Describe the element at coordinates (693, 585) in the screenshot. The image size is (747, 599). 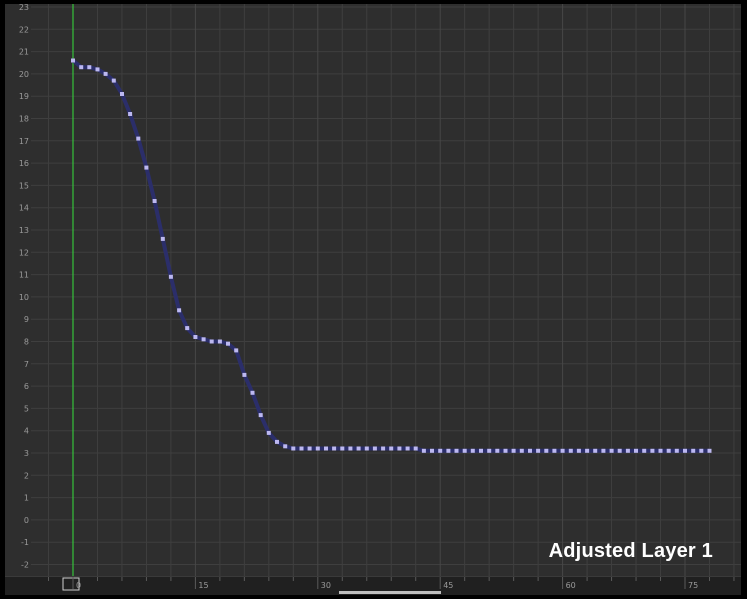
I see `x-tick-label: 75` at that location.